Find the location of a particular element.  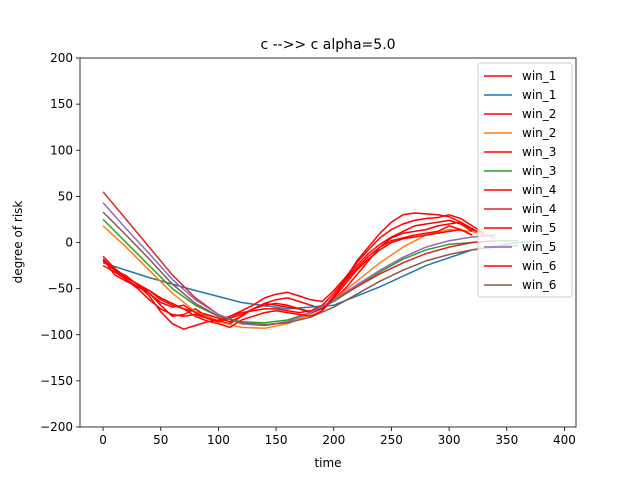

x-tick-label: 150 is located at coordinates (276, 440).